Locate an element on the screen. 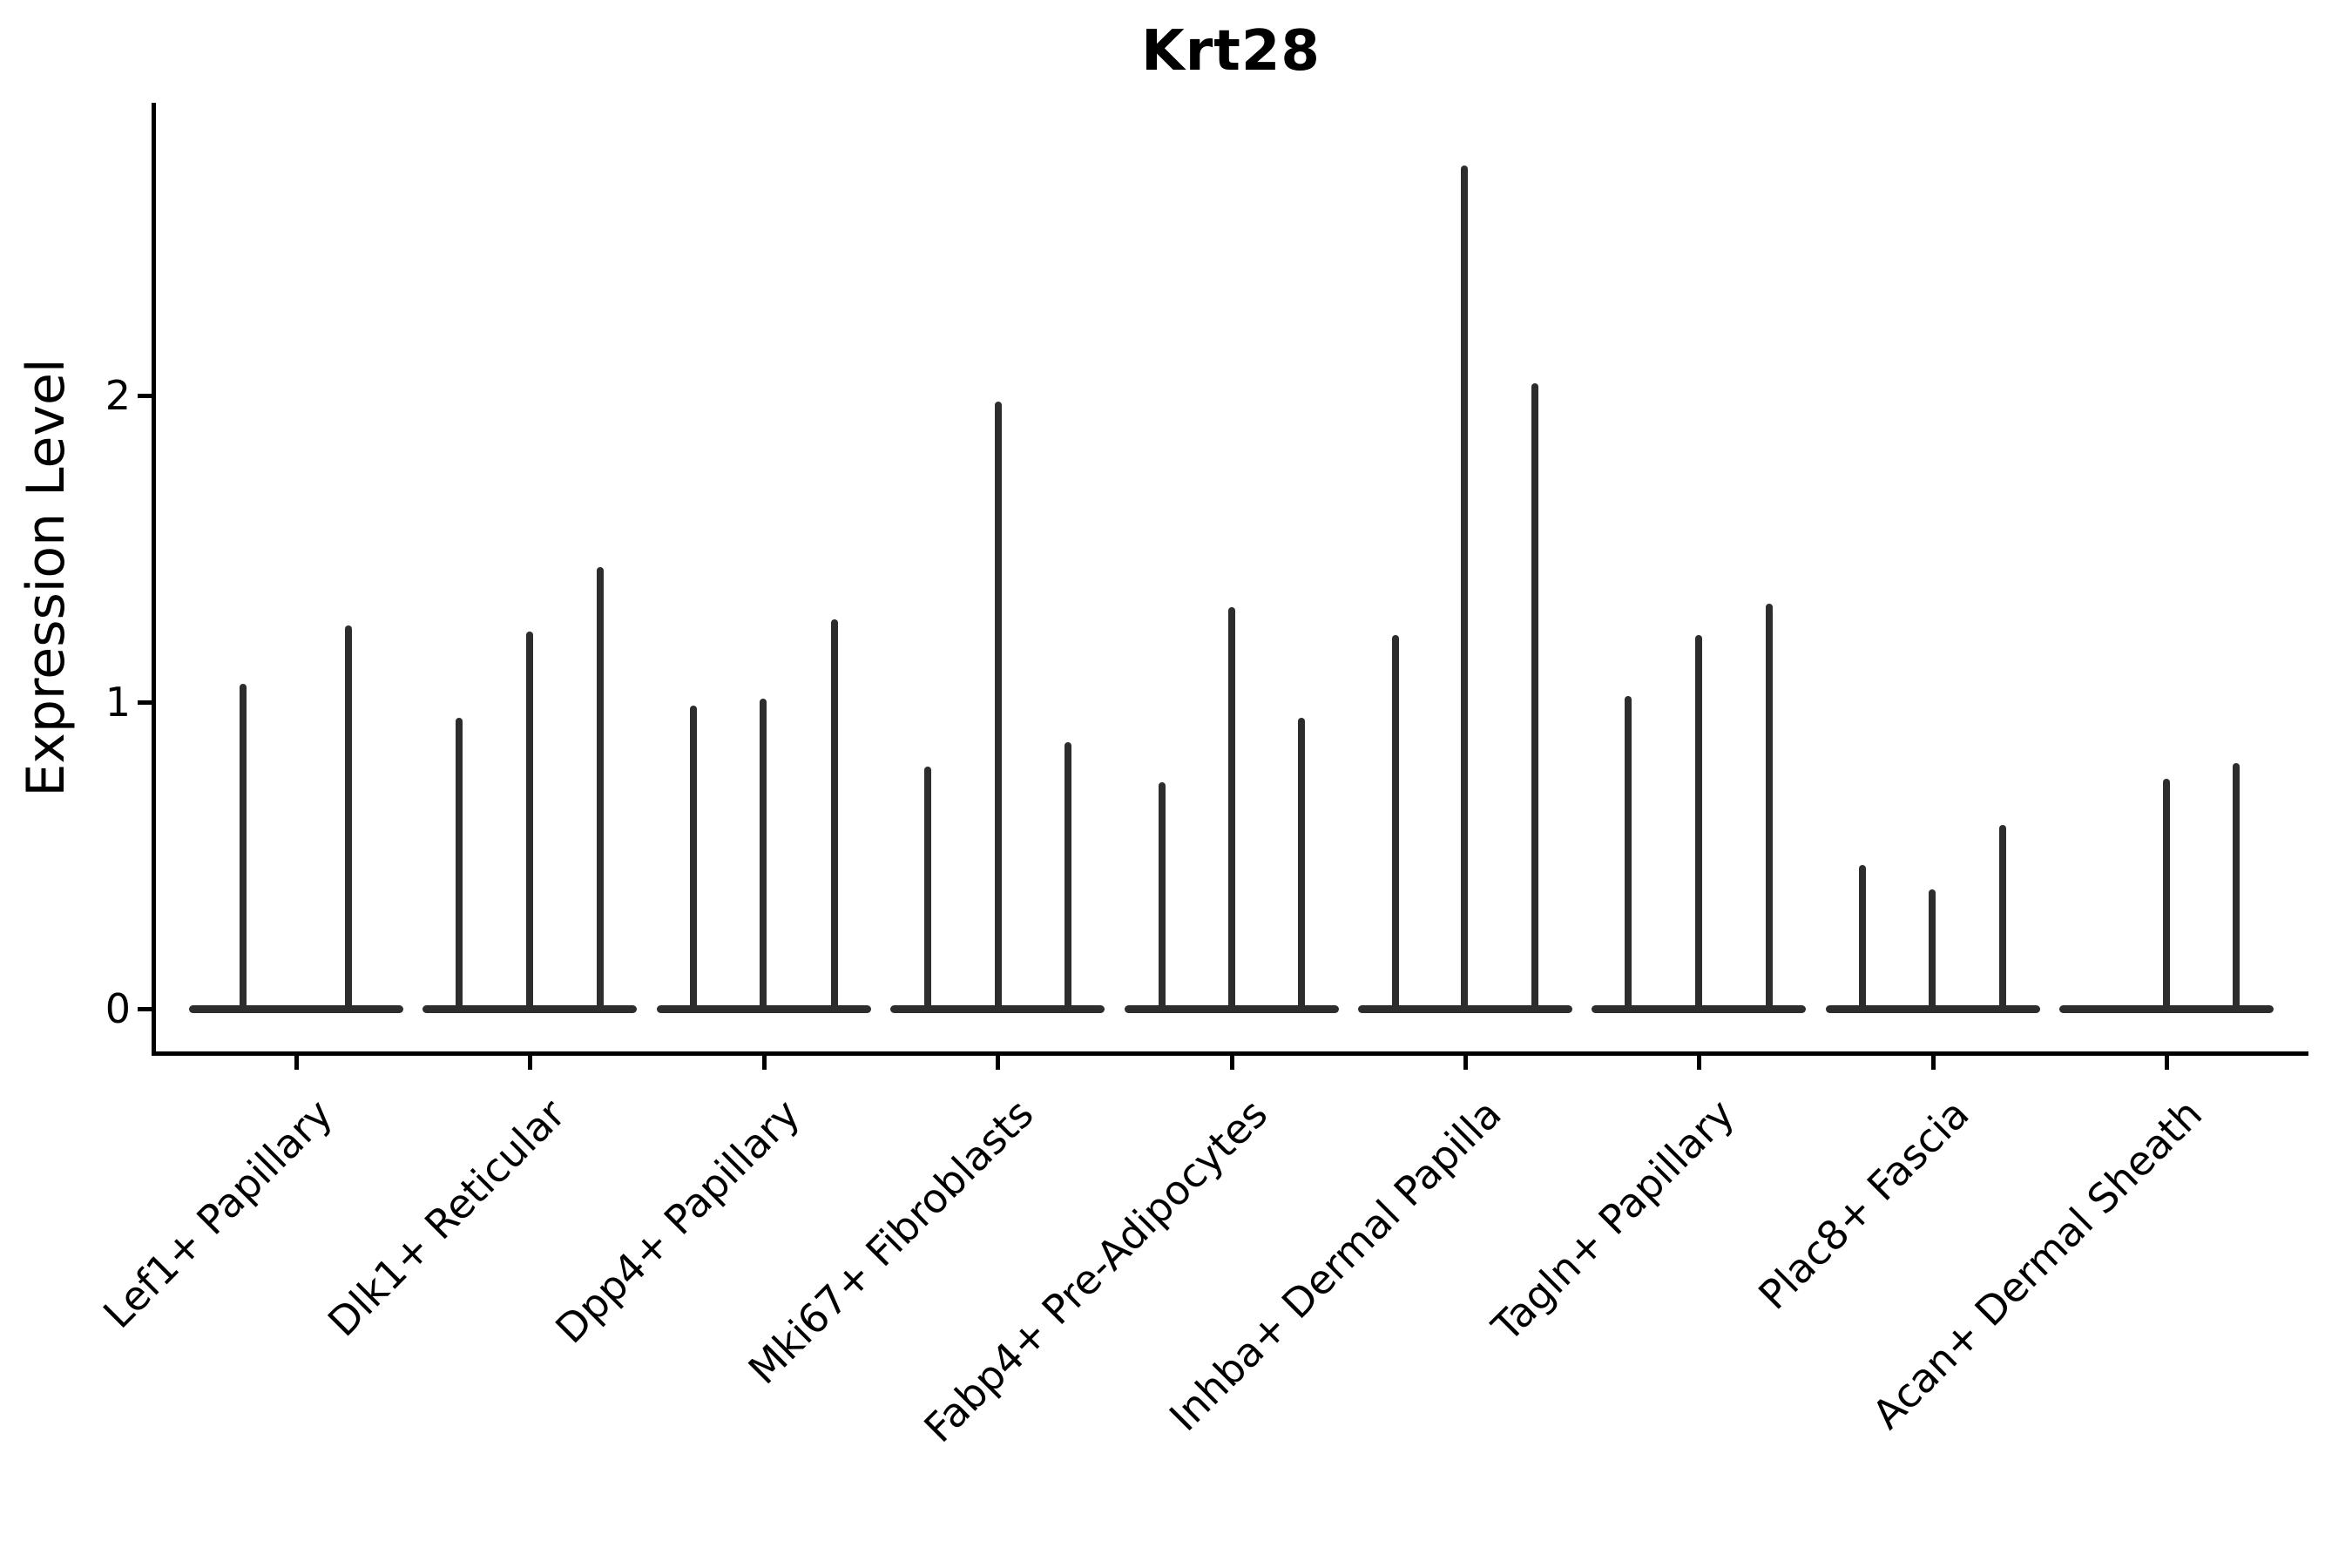  x-axis-line is located at coordinates (1230, 1054).